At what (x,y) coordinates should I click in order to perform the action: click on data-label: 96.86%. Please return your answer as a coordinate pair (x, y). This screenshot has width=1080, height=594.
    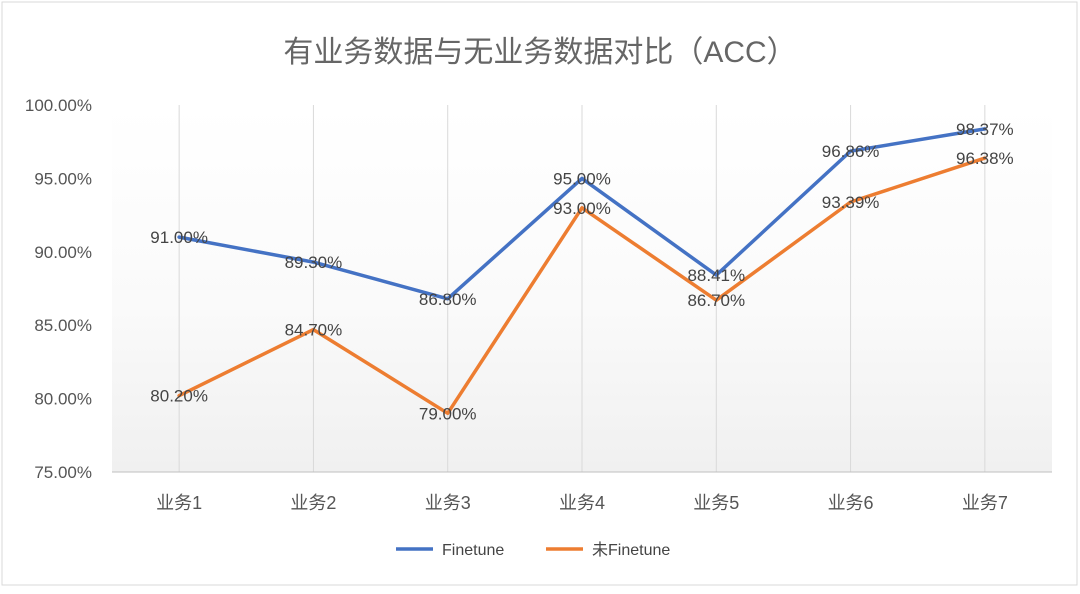
    Looking at the image, I should click on (851, 151).